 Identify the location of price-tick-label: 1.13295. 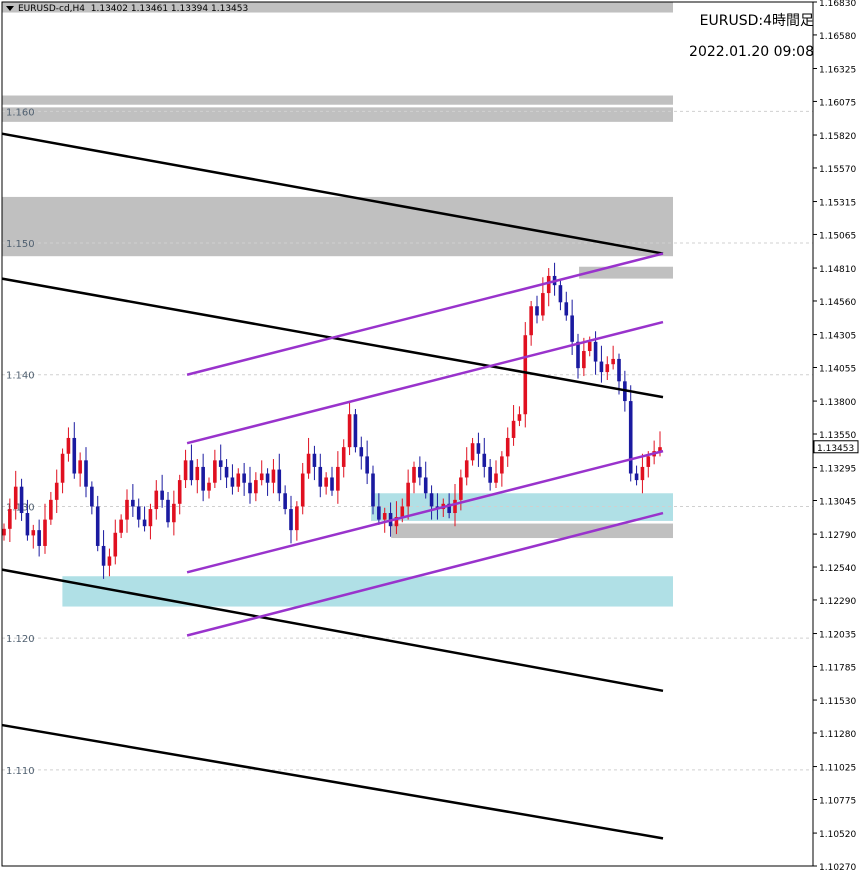
(837, 470).